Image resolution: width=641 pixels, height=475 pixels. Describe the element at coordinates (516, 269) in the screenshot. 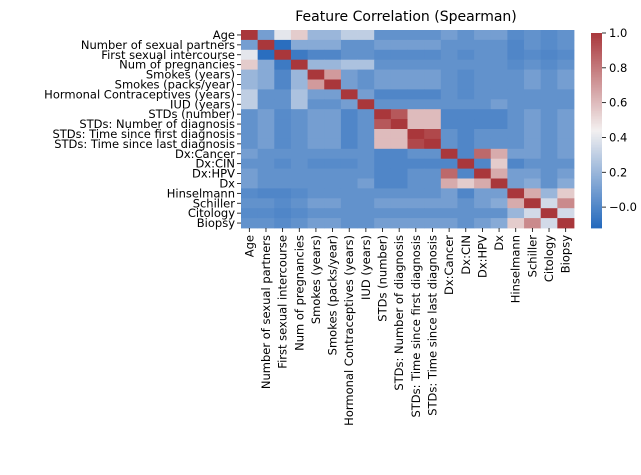

I see `column-label: Hinselmann` at that location.